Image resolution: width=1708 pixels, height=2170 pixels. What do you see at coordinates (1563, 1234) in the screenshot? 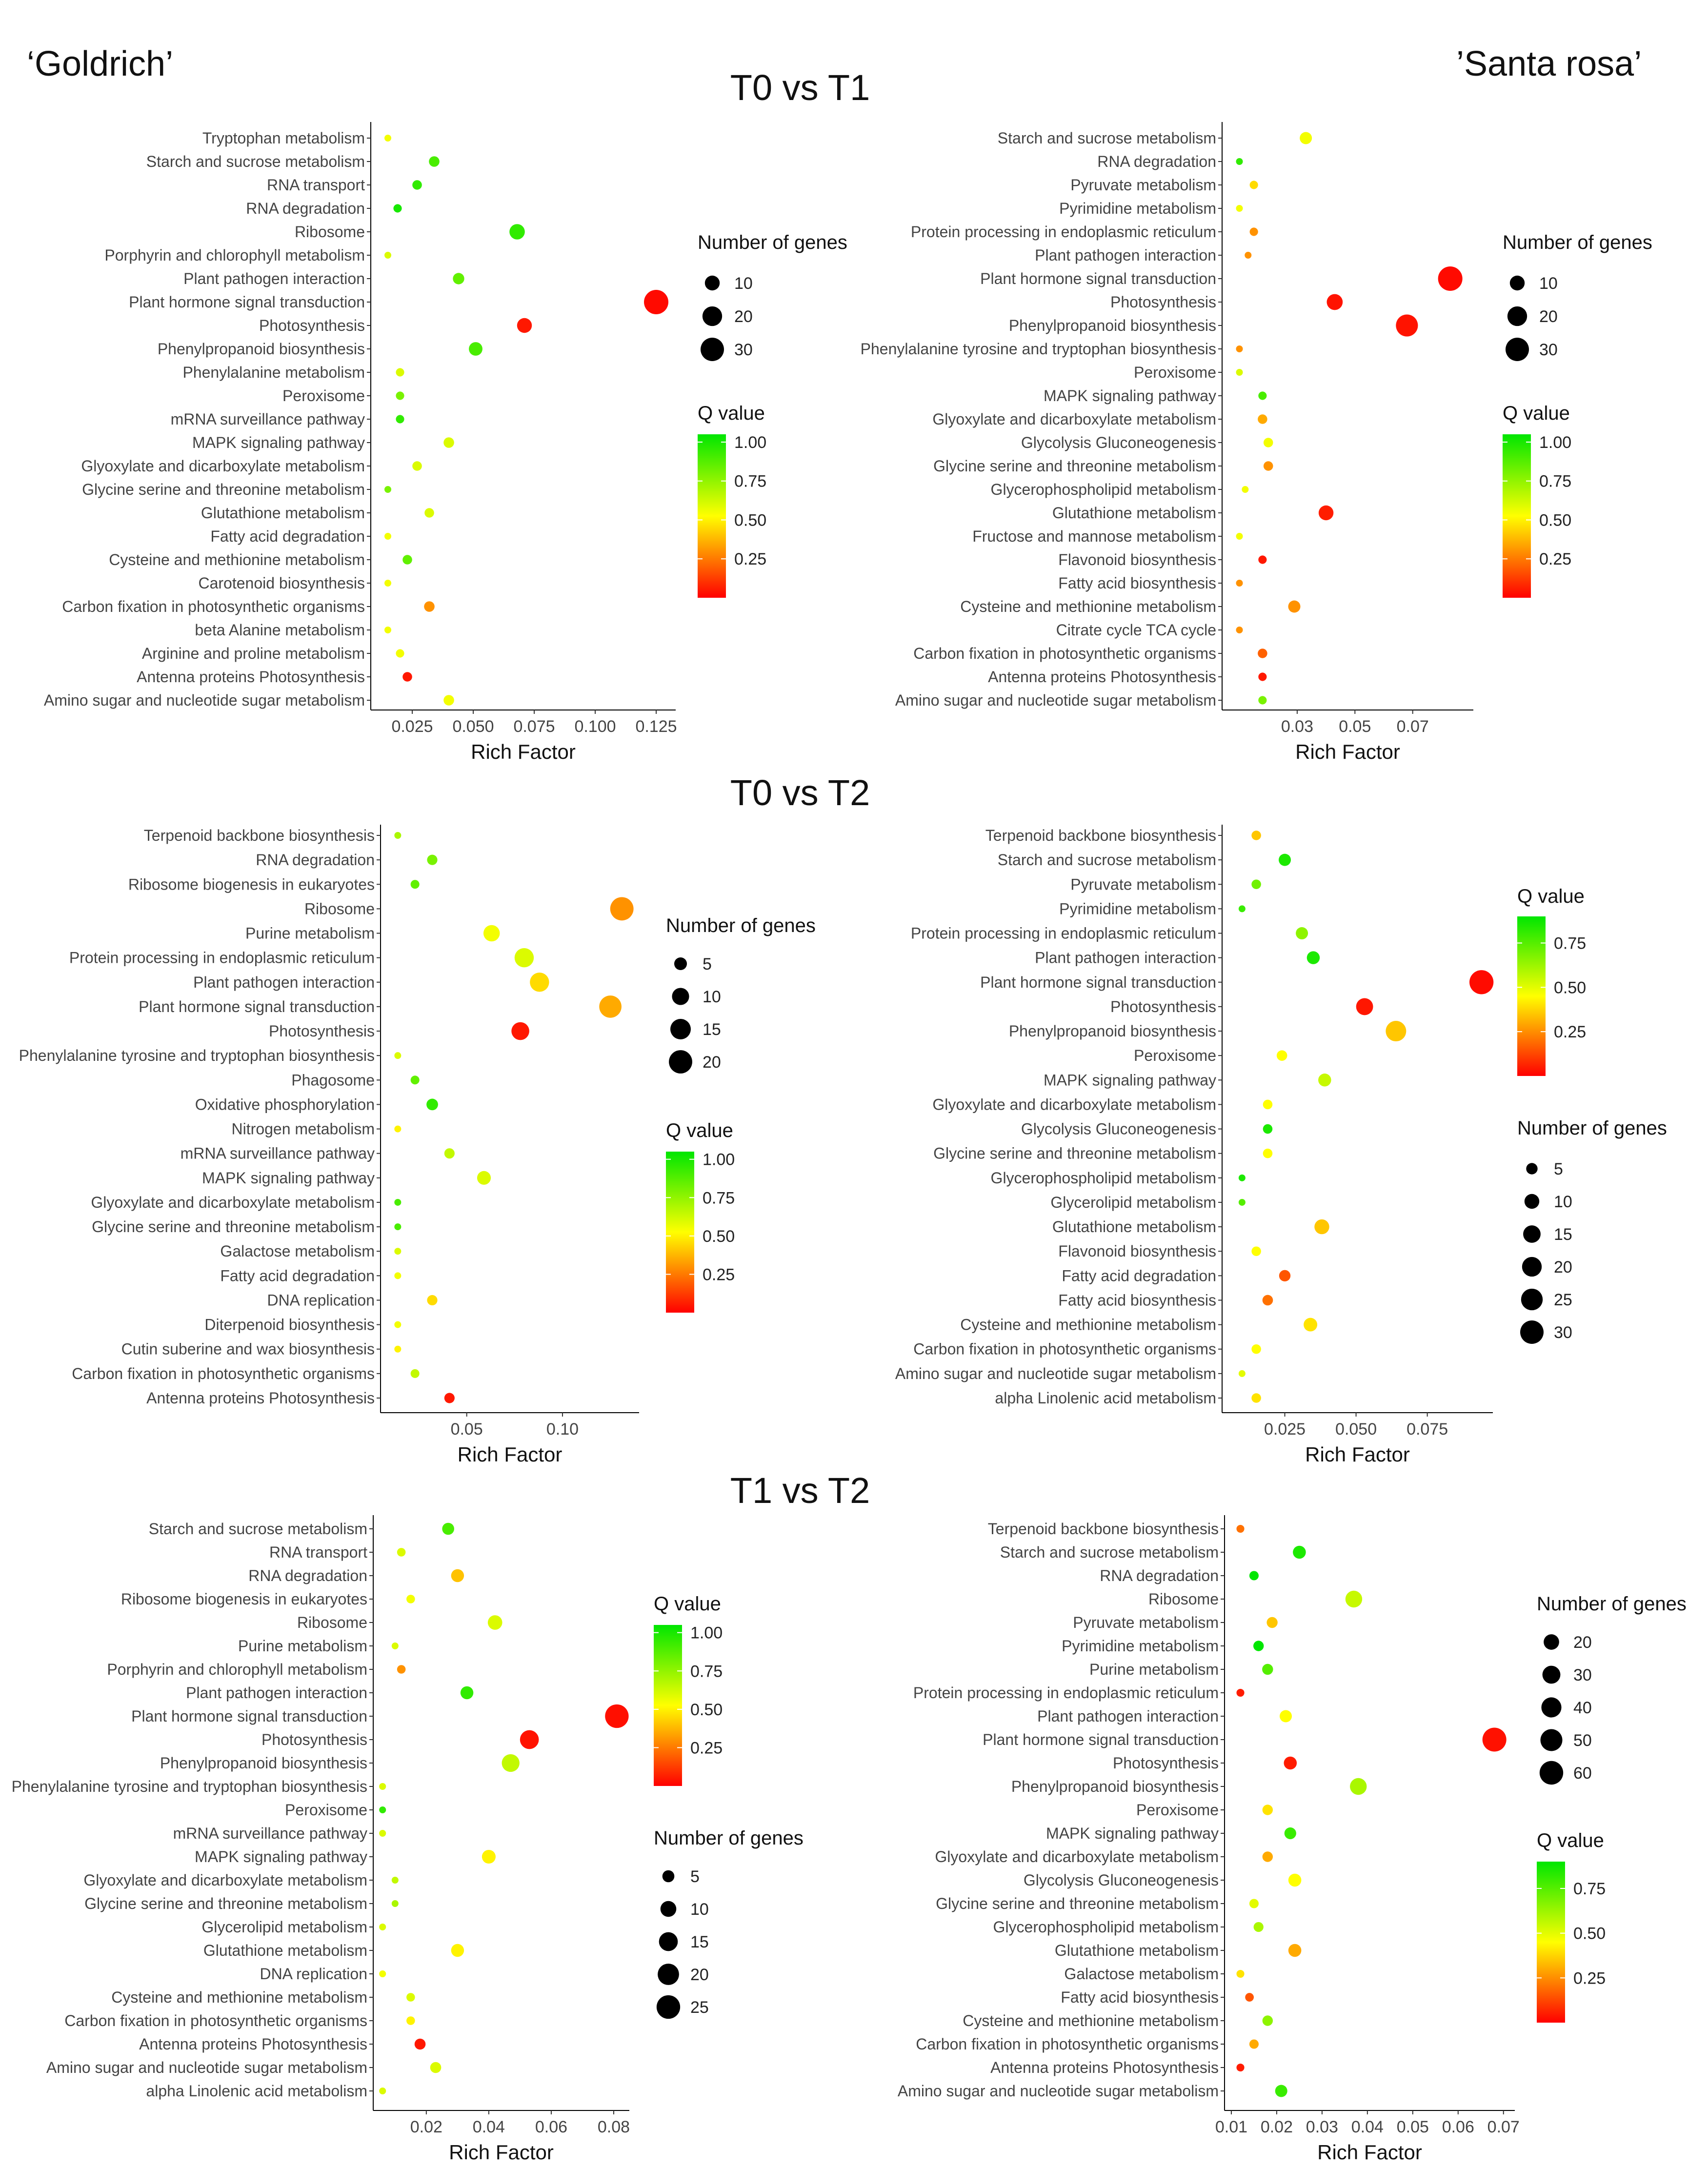
I see `size-legend-label: 15` at bounding box center [1563, 1234].